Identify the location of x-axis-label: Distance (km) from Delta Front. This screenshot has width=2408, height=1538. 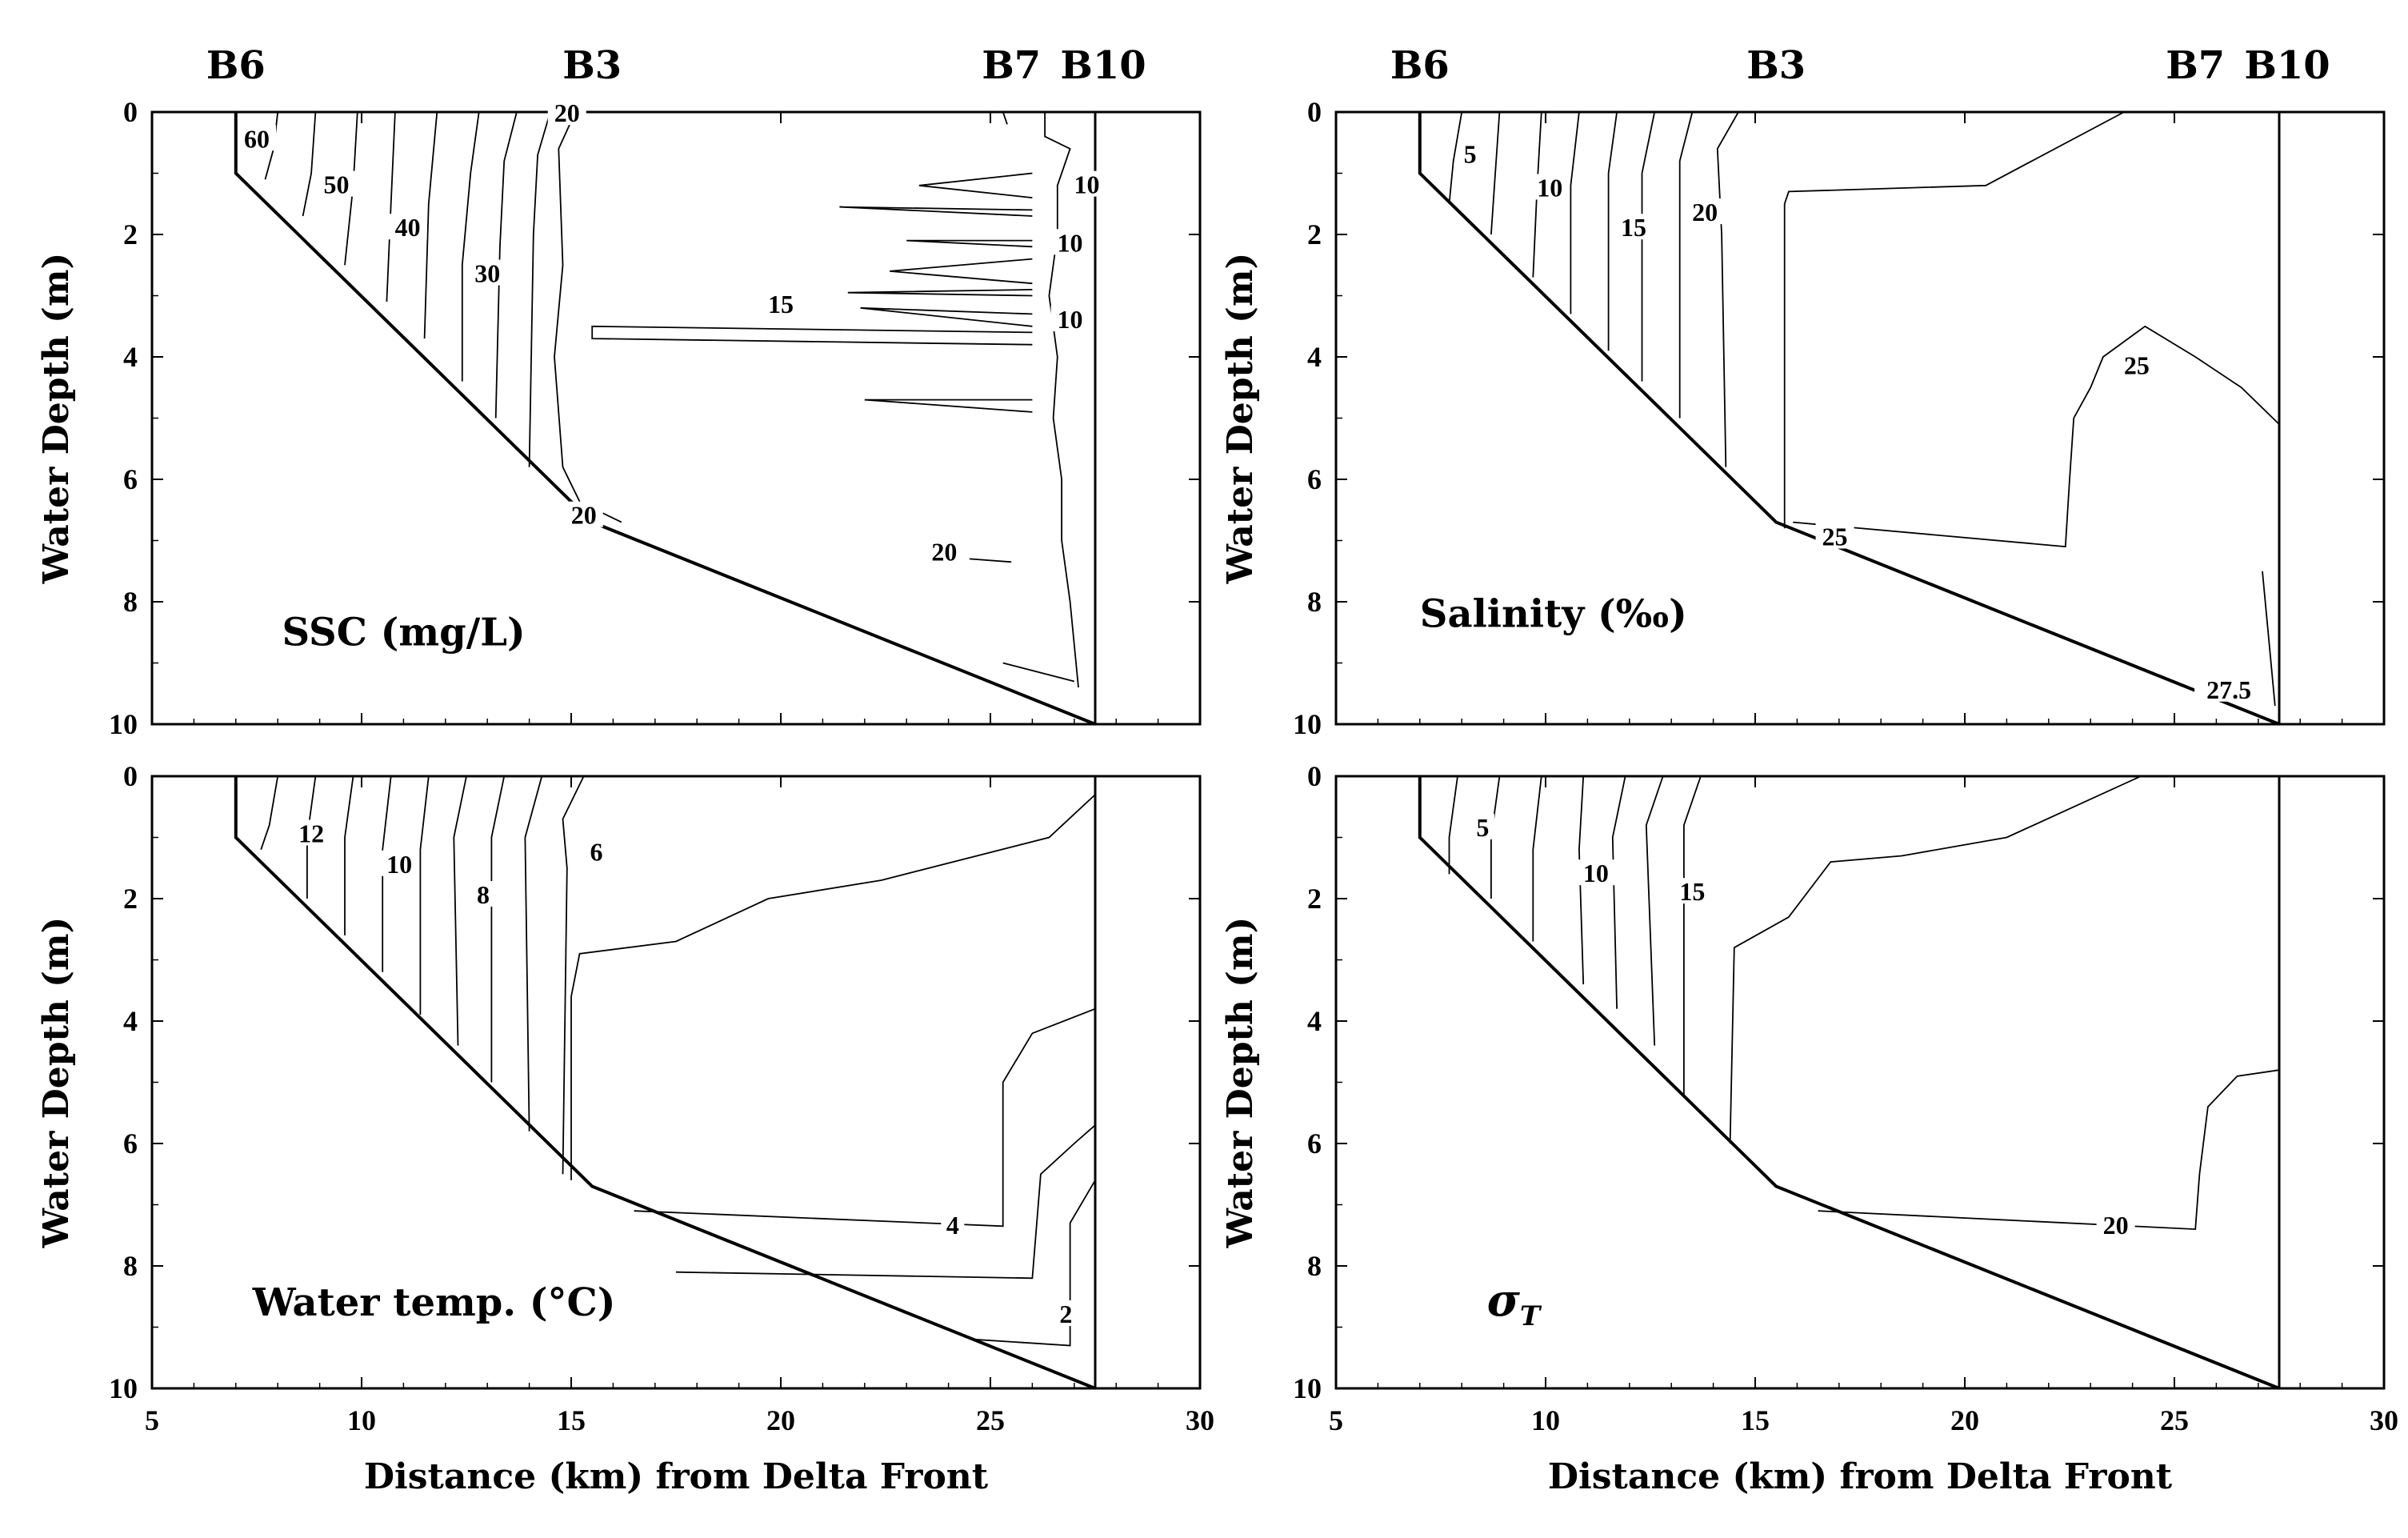
(676, 1476).